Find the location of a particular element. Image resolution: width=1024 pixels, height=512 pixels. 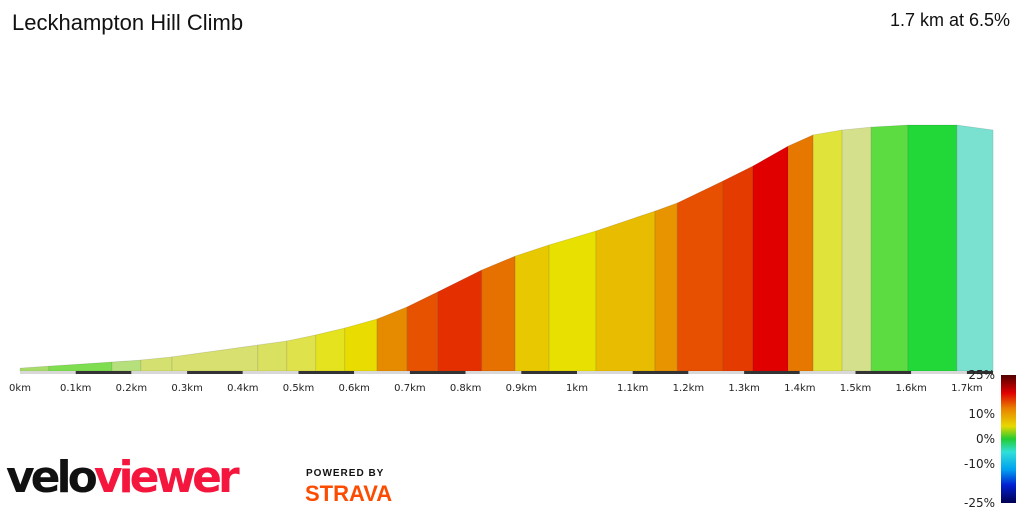

x-tick-label: 0.1km is located at coordinates (75, 388).